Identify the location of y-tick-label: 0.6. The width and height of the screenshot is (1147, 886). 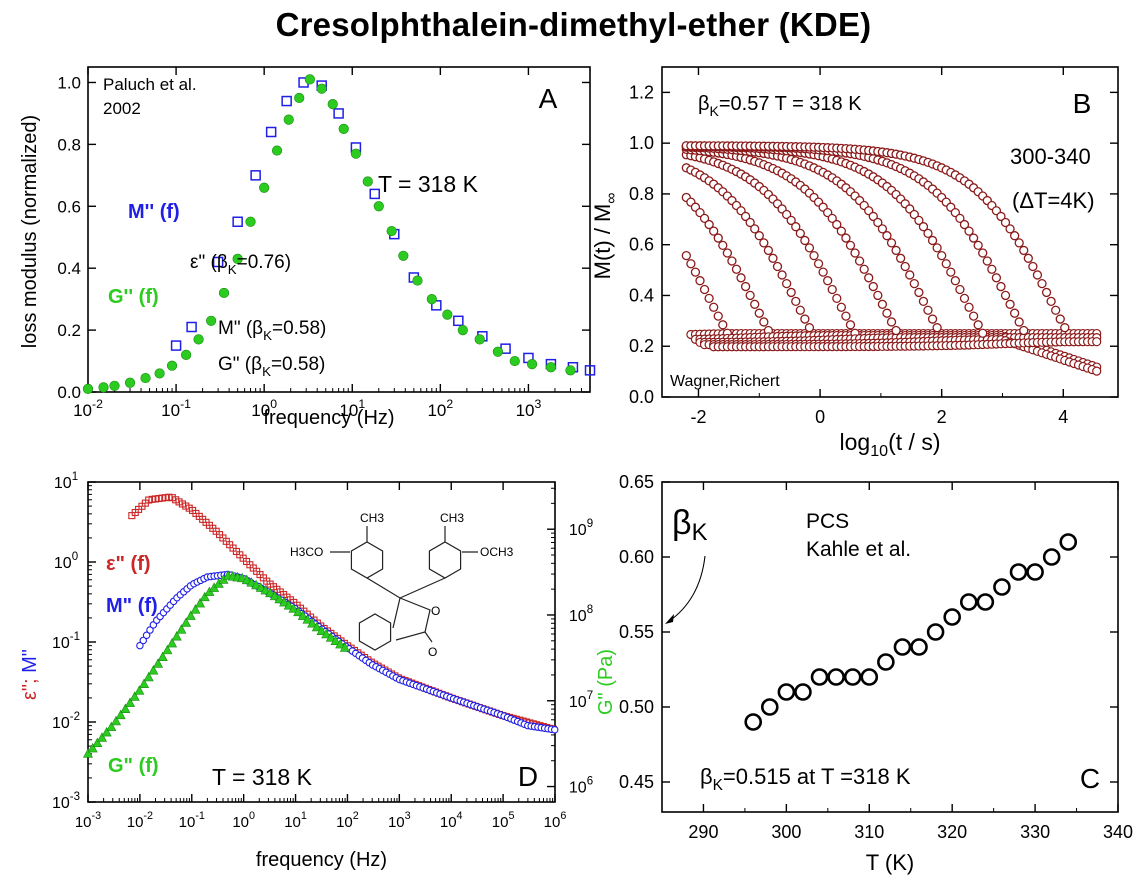
(641, 245).